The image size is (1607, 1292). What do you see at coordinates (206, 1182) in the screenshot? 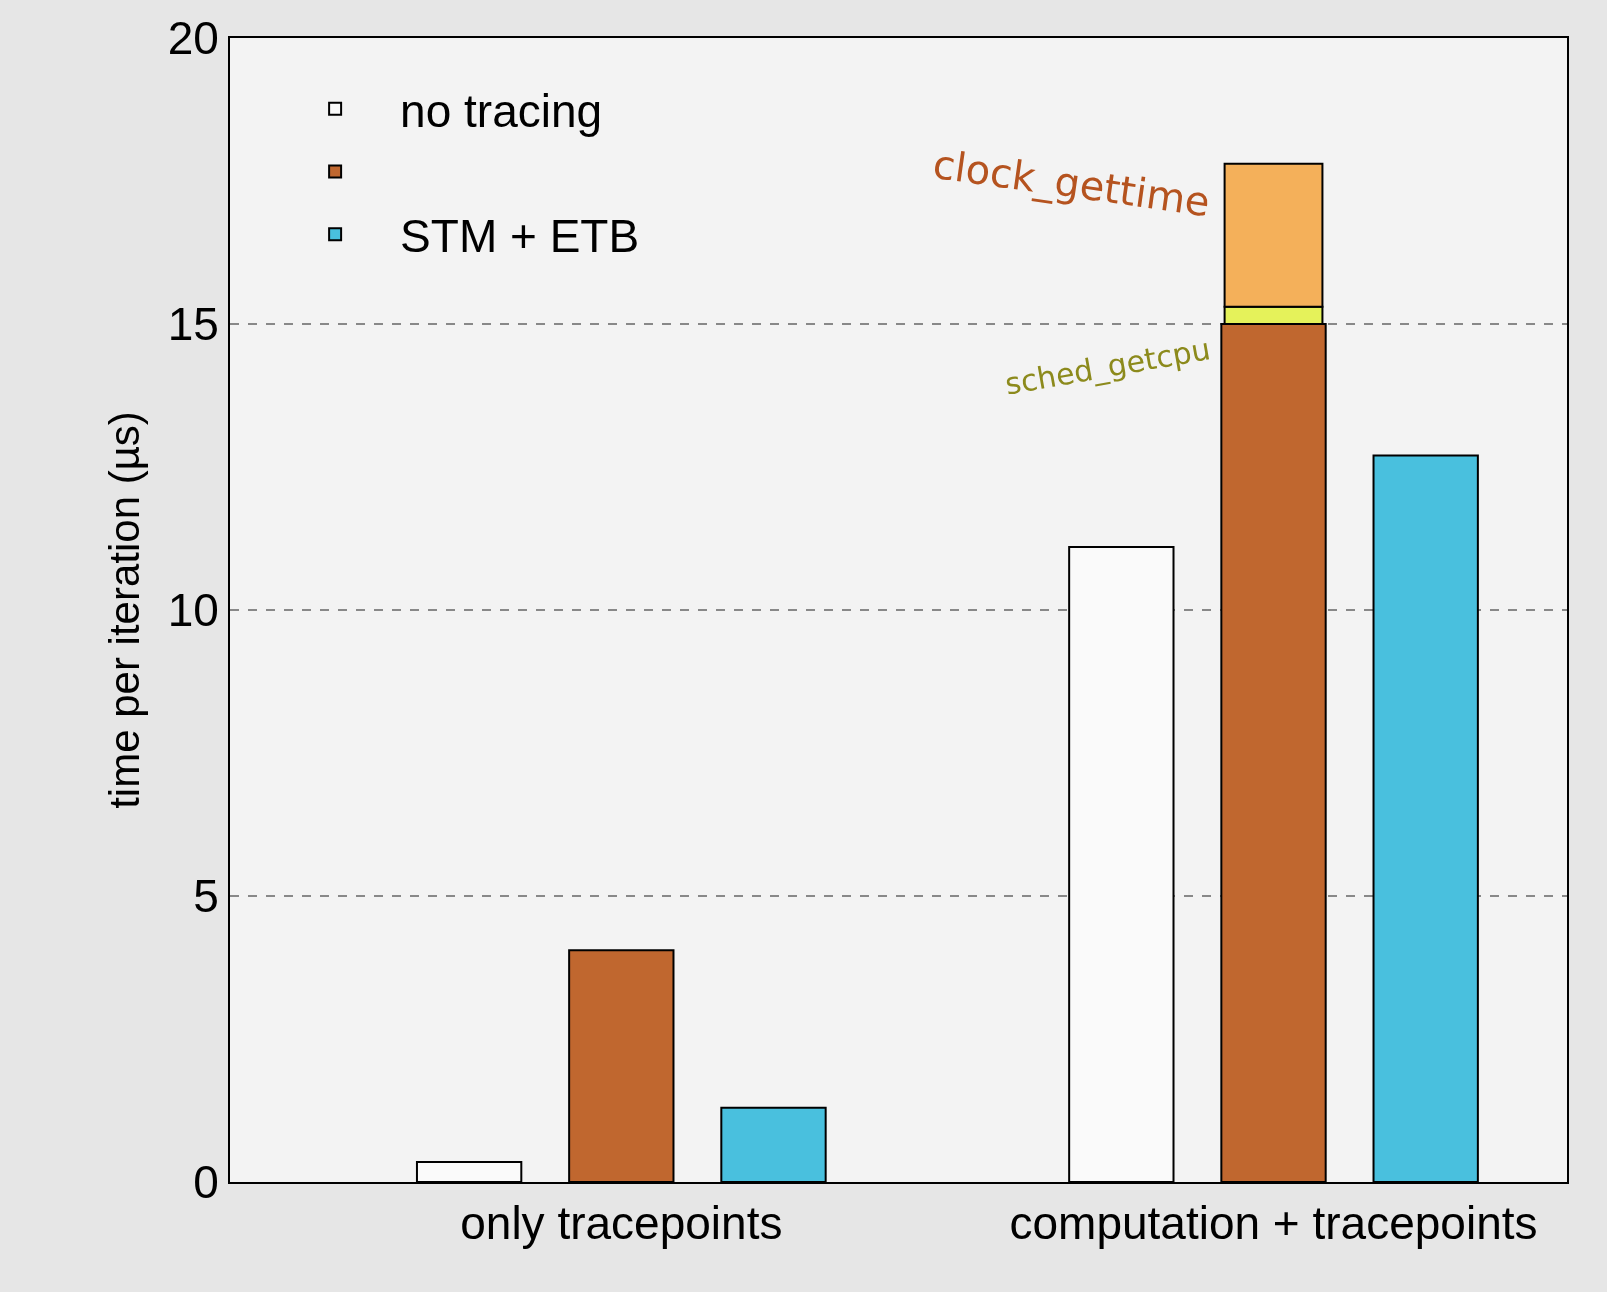
I see `y-tick-label: 0` at bounding box center [206, 1182].